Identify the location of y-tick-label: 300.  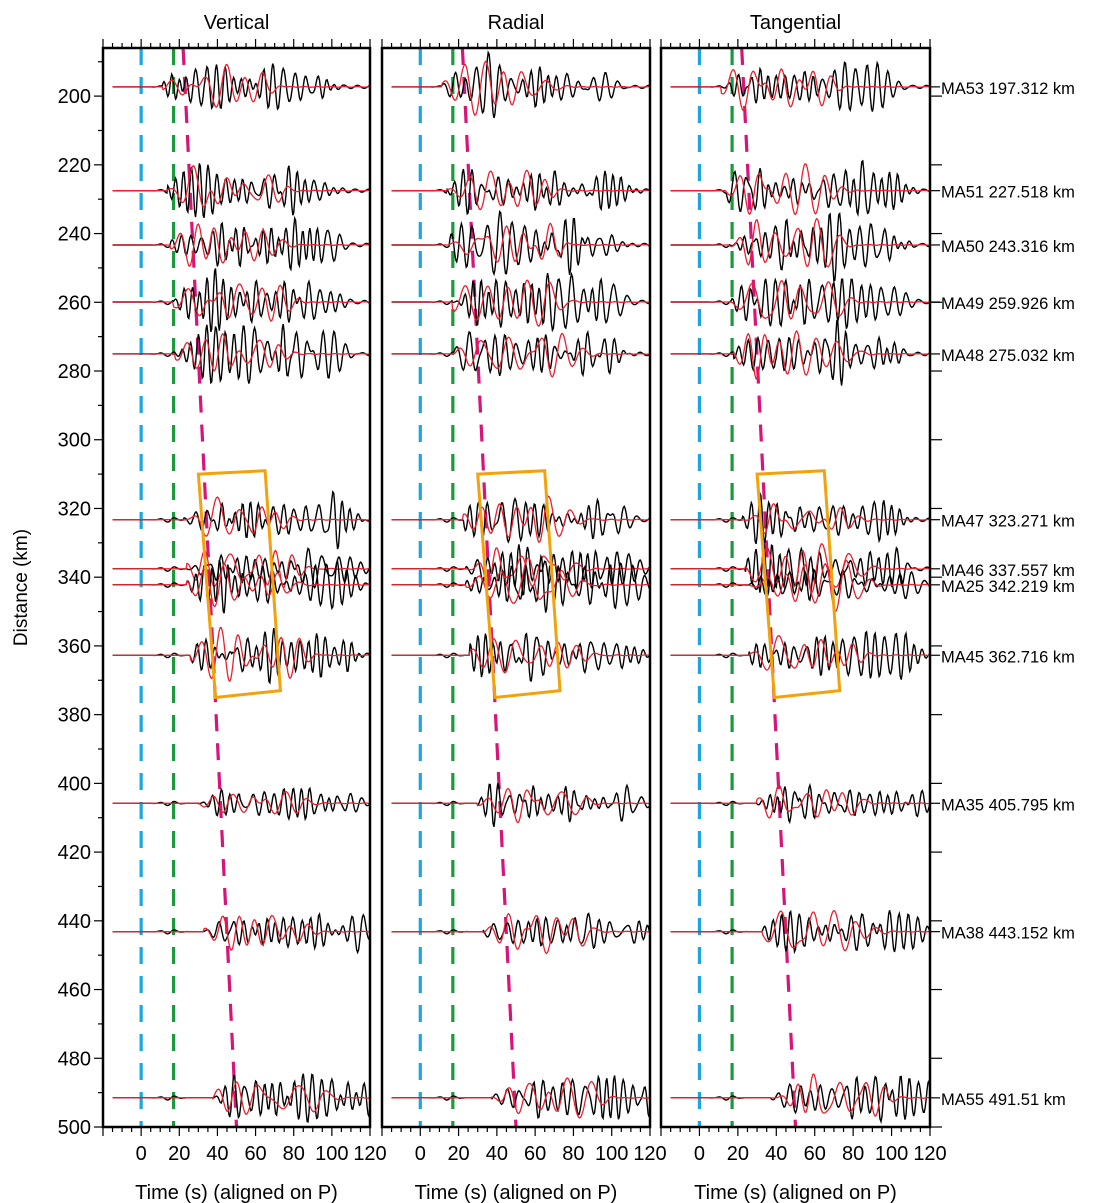
(74, 441).